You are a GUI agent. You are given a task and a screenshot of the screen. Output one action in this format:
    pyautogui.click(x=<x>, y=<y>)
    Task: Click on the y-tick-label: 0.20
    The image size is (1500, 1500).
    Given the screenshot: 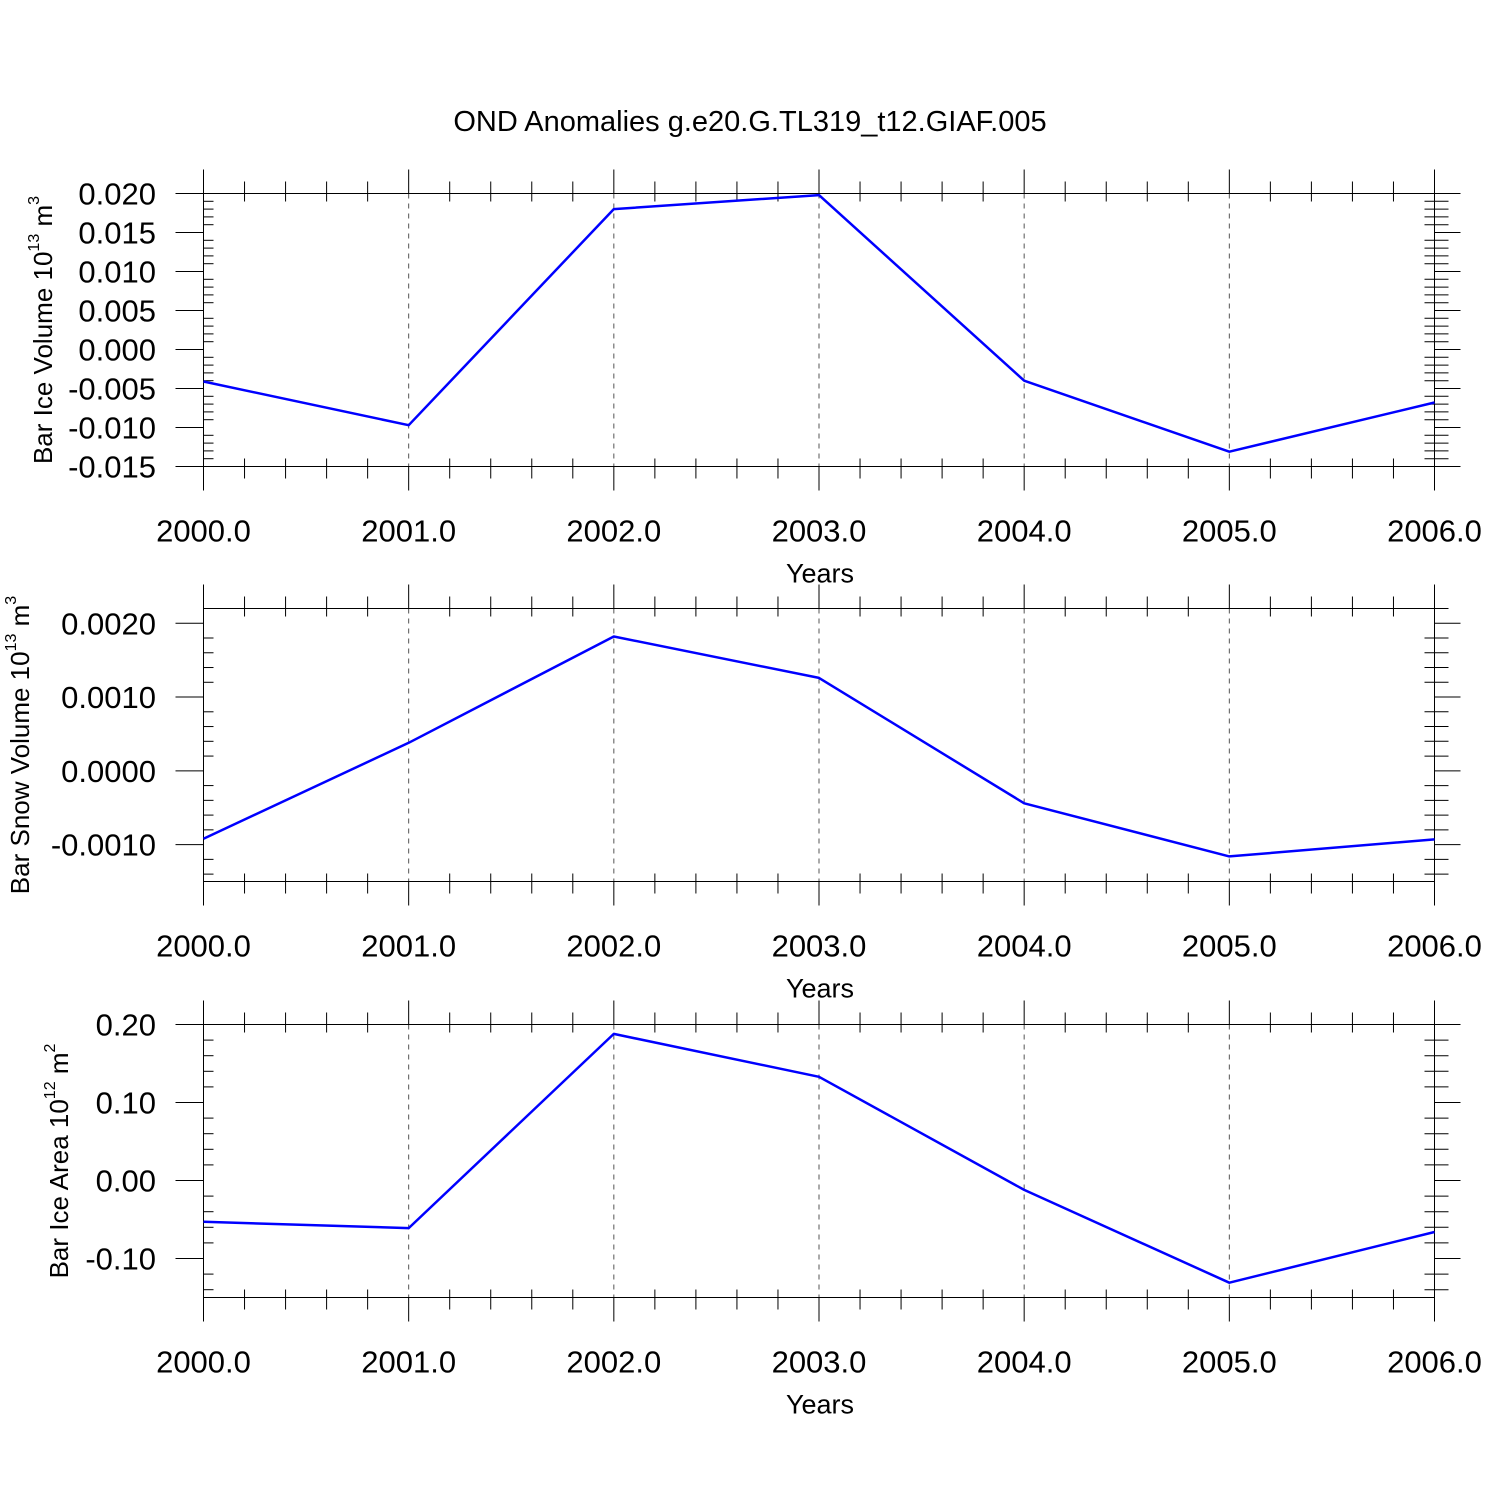 What is the action you would take?
    pyautogui.click(x=126, y=1025)
    